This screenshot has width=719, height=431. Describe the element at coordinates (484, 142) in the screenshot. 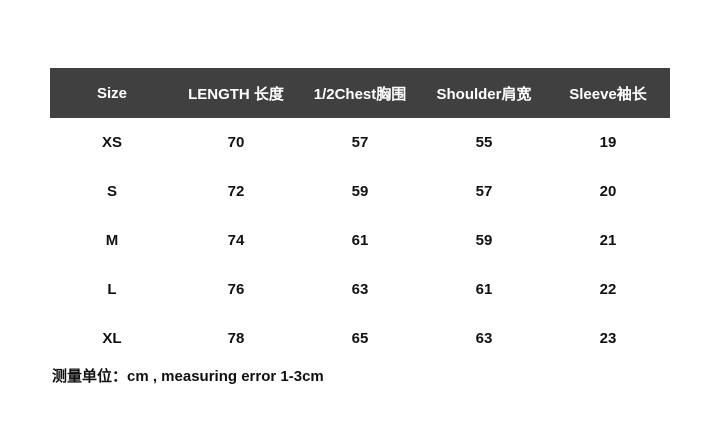

I see `table-cell: 55` at that location.